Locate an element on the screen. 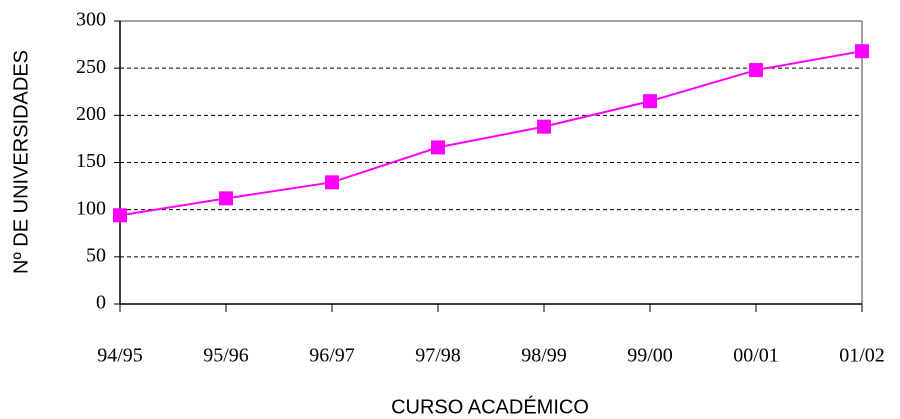 This screenshot has width=900, height=419. y-tick-label: 100 is located at coordinates (91, 208).